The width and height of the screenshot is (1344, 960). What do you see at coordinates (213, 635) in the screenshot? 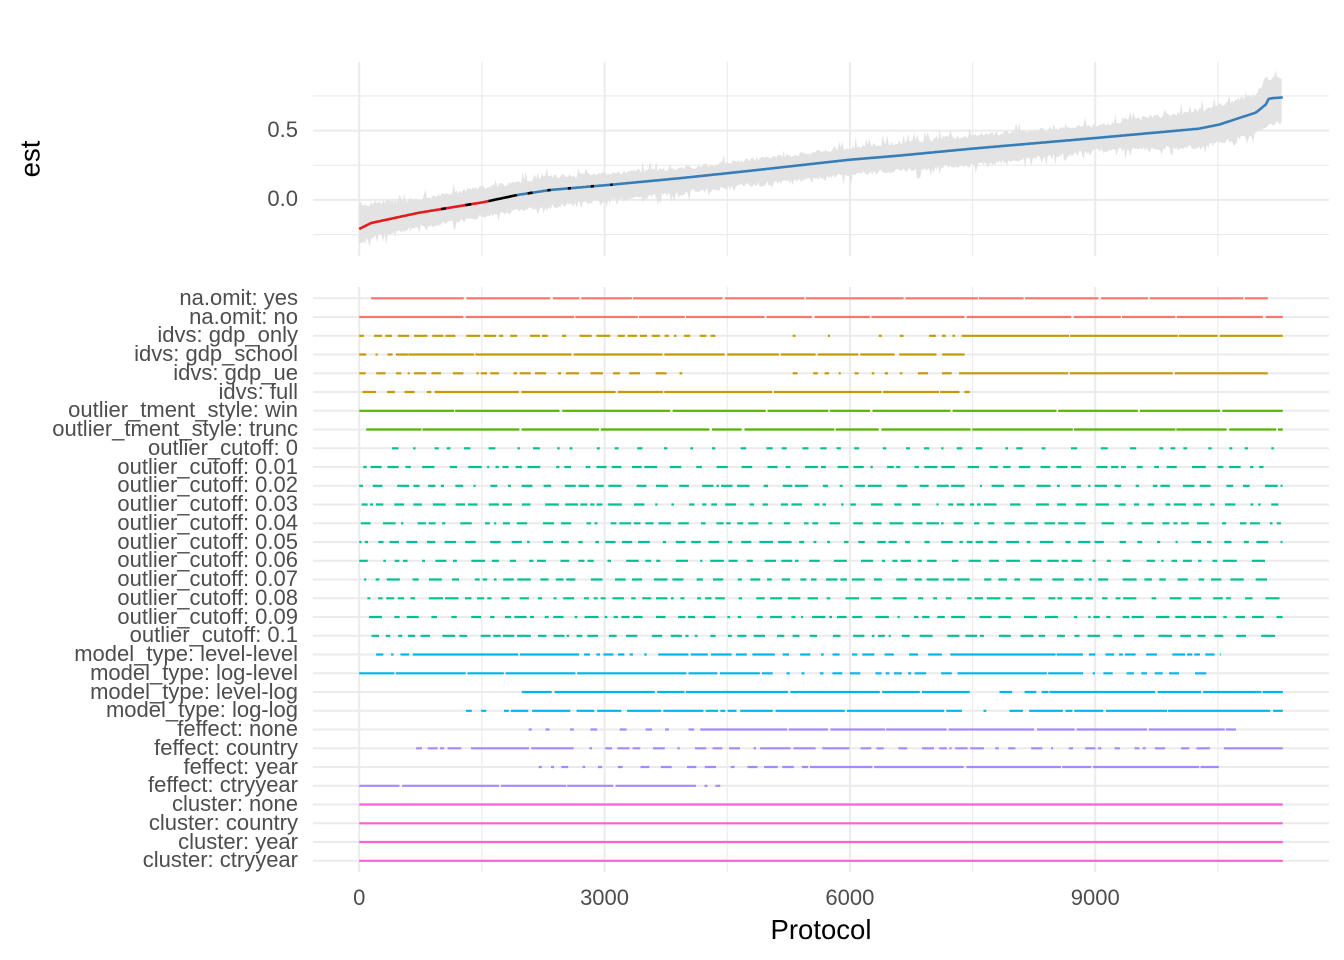
I see `row-label: outlier_cutoff: 0.1` at bounding box center [213, 635].